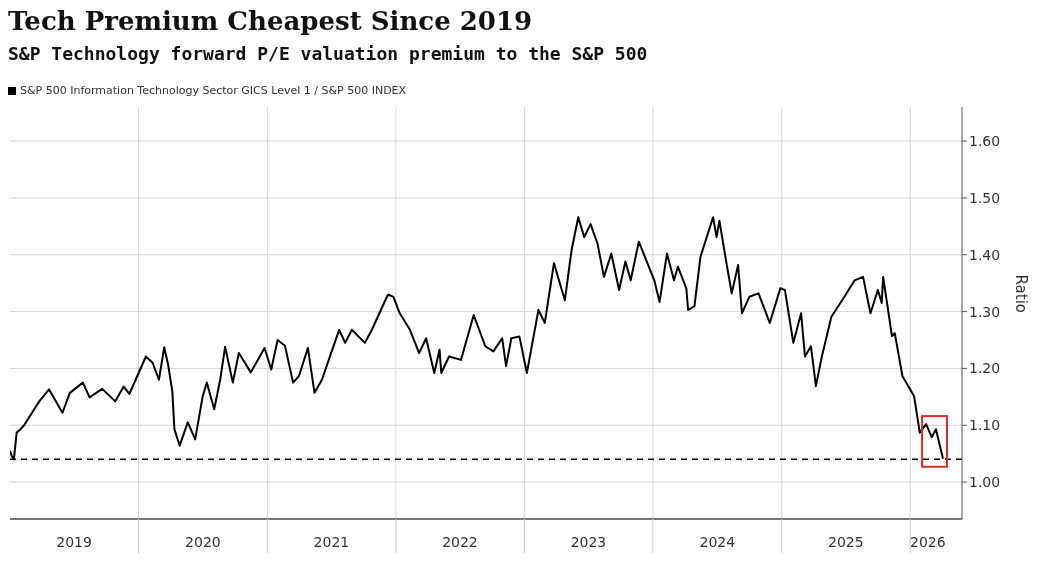  Describe the element at coordinates (928, 542) in the screenshot. I see `x-tick-label: 2026` at that location.